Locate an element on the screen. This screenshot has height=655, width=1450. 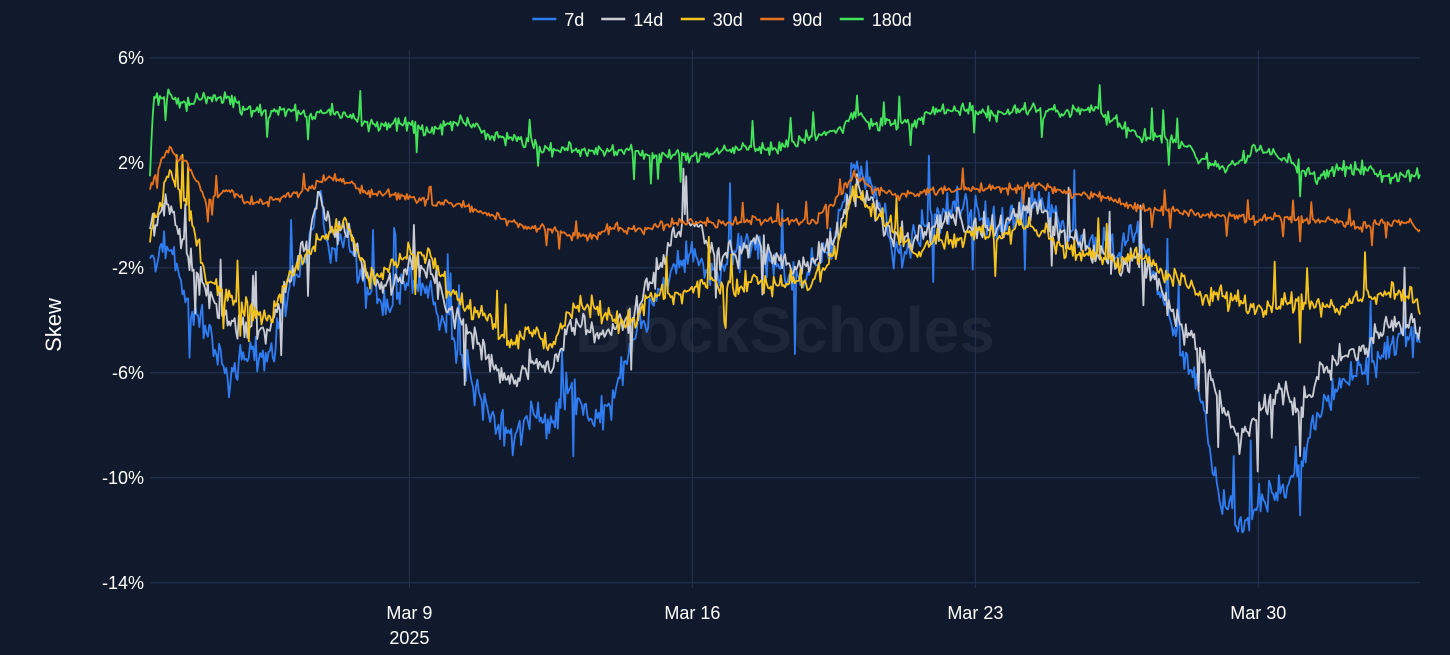
legend-item-180d: 180d is located at coordinates (875, 20).